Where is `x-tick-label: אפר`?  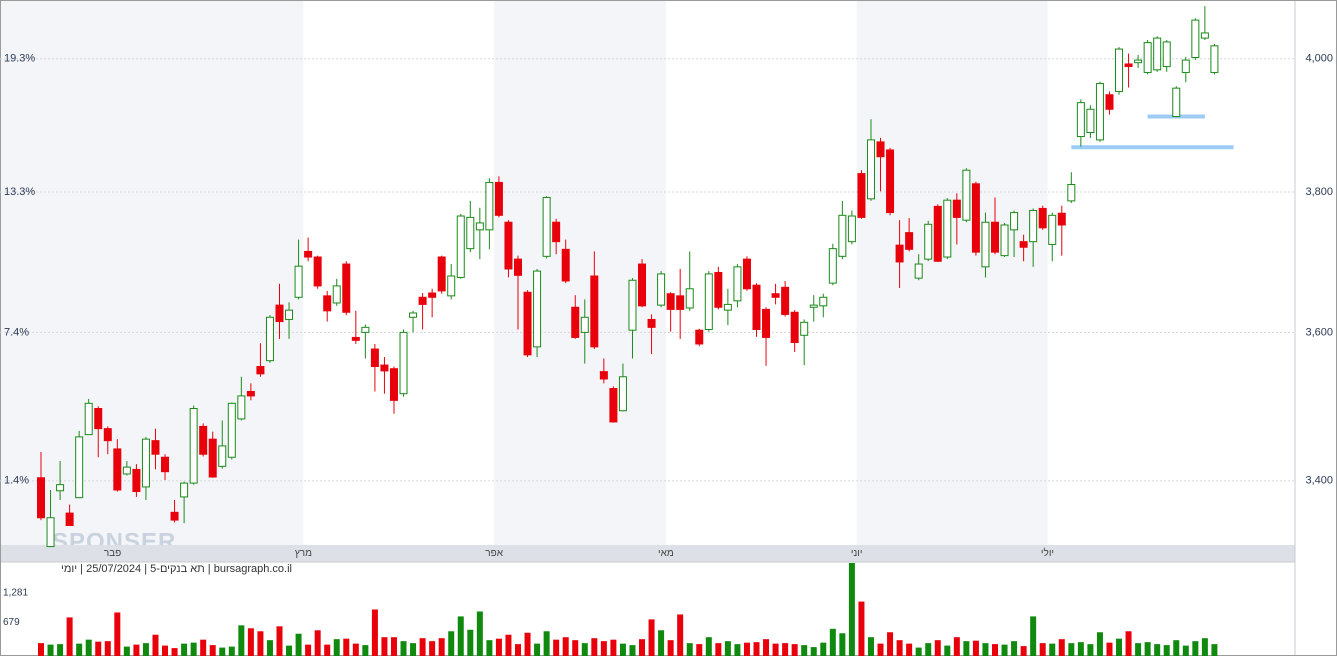 x-tick-label: אפר is located at coordinates (494, 553).